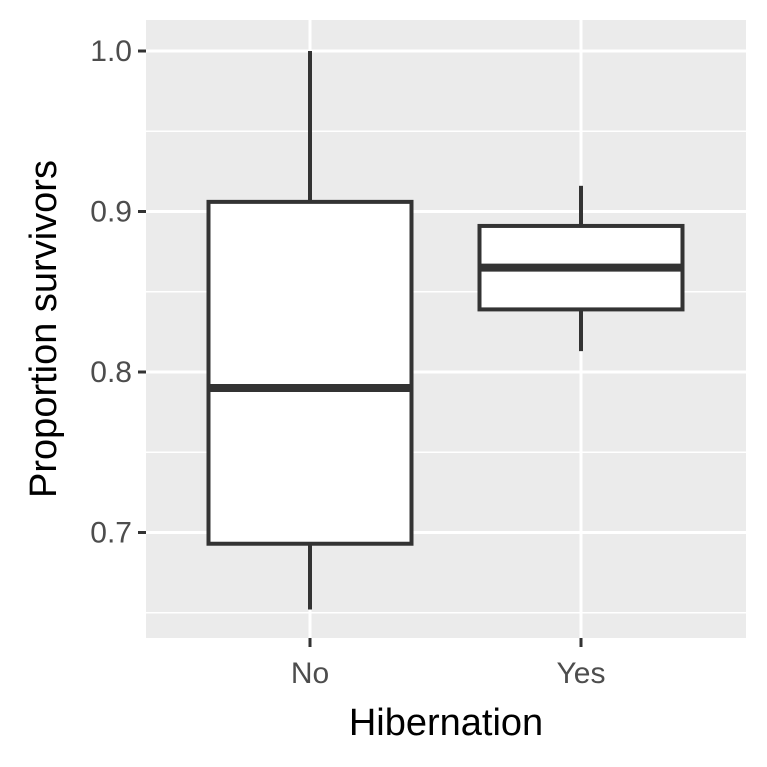  I want to click on y-tick-label: 0.8, so click(111, 372).